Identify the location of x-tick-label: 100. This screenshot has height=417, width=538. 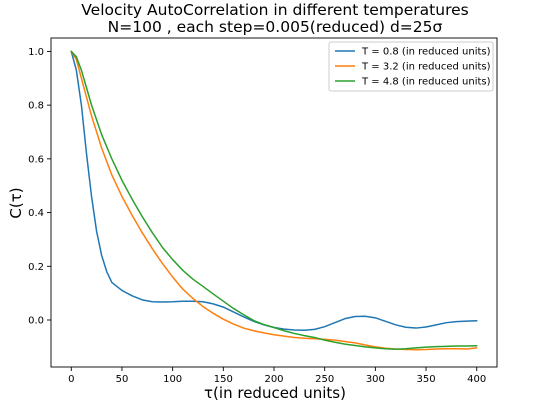
(172, 379).